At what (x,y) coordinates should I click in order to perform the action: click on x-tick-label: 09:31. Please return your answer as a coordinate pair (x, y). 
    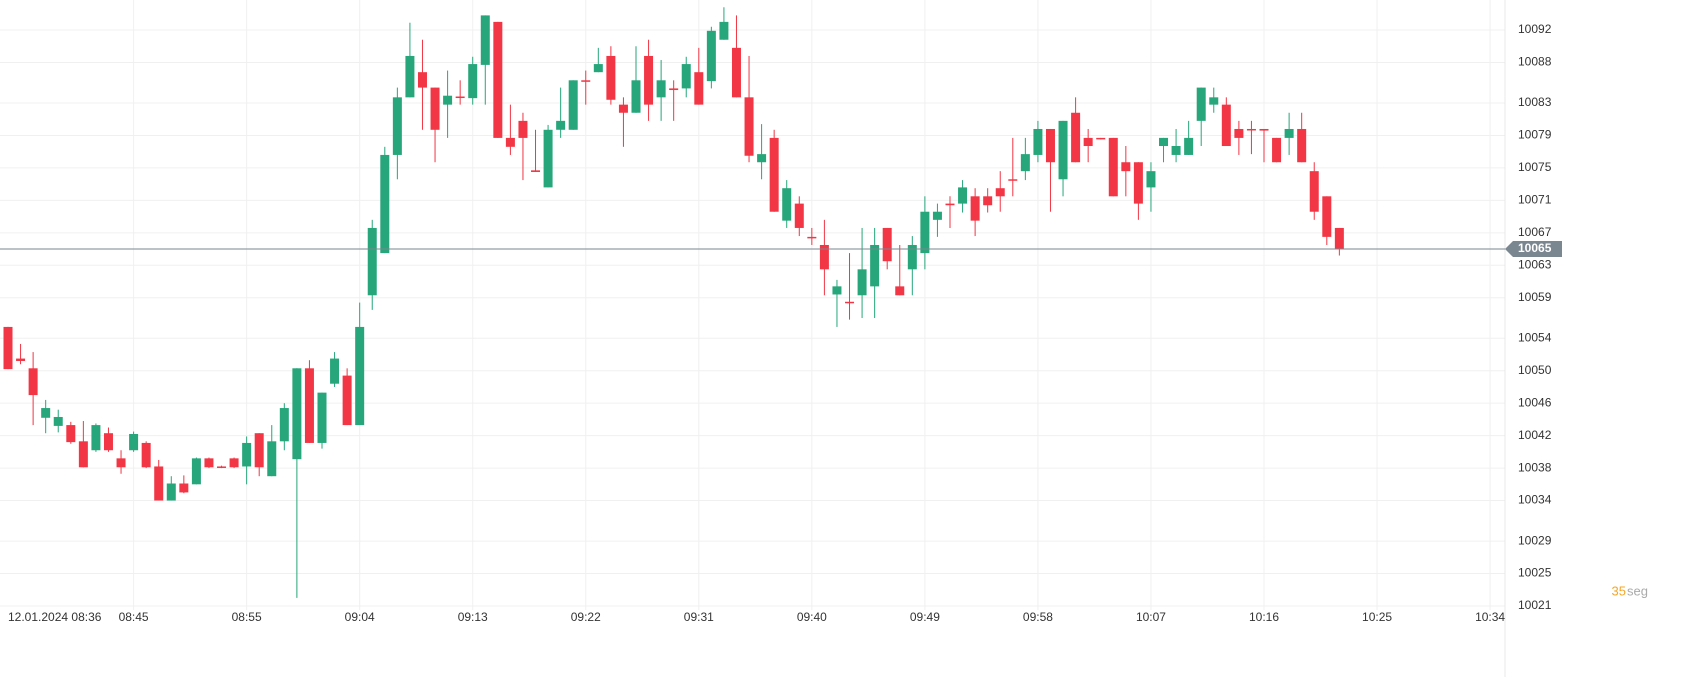
    Looking at the image, I should click on (699, 617).